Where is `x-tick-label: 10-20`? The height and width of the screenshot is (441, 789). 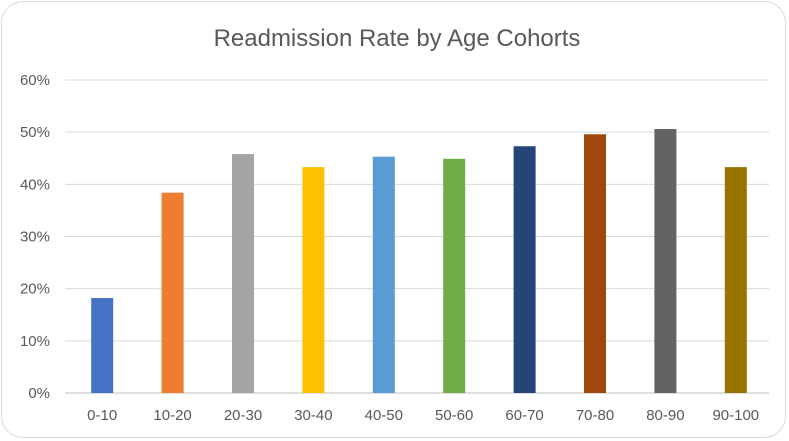 x-tick-label: 10-20 is located at coordinates (172, 415).